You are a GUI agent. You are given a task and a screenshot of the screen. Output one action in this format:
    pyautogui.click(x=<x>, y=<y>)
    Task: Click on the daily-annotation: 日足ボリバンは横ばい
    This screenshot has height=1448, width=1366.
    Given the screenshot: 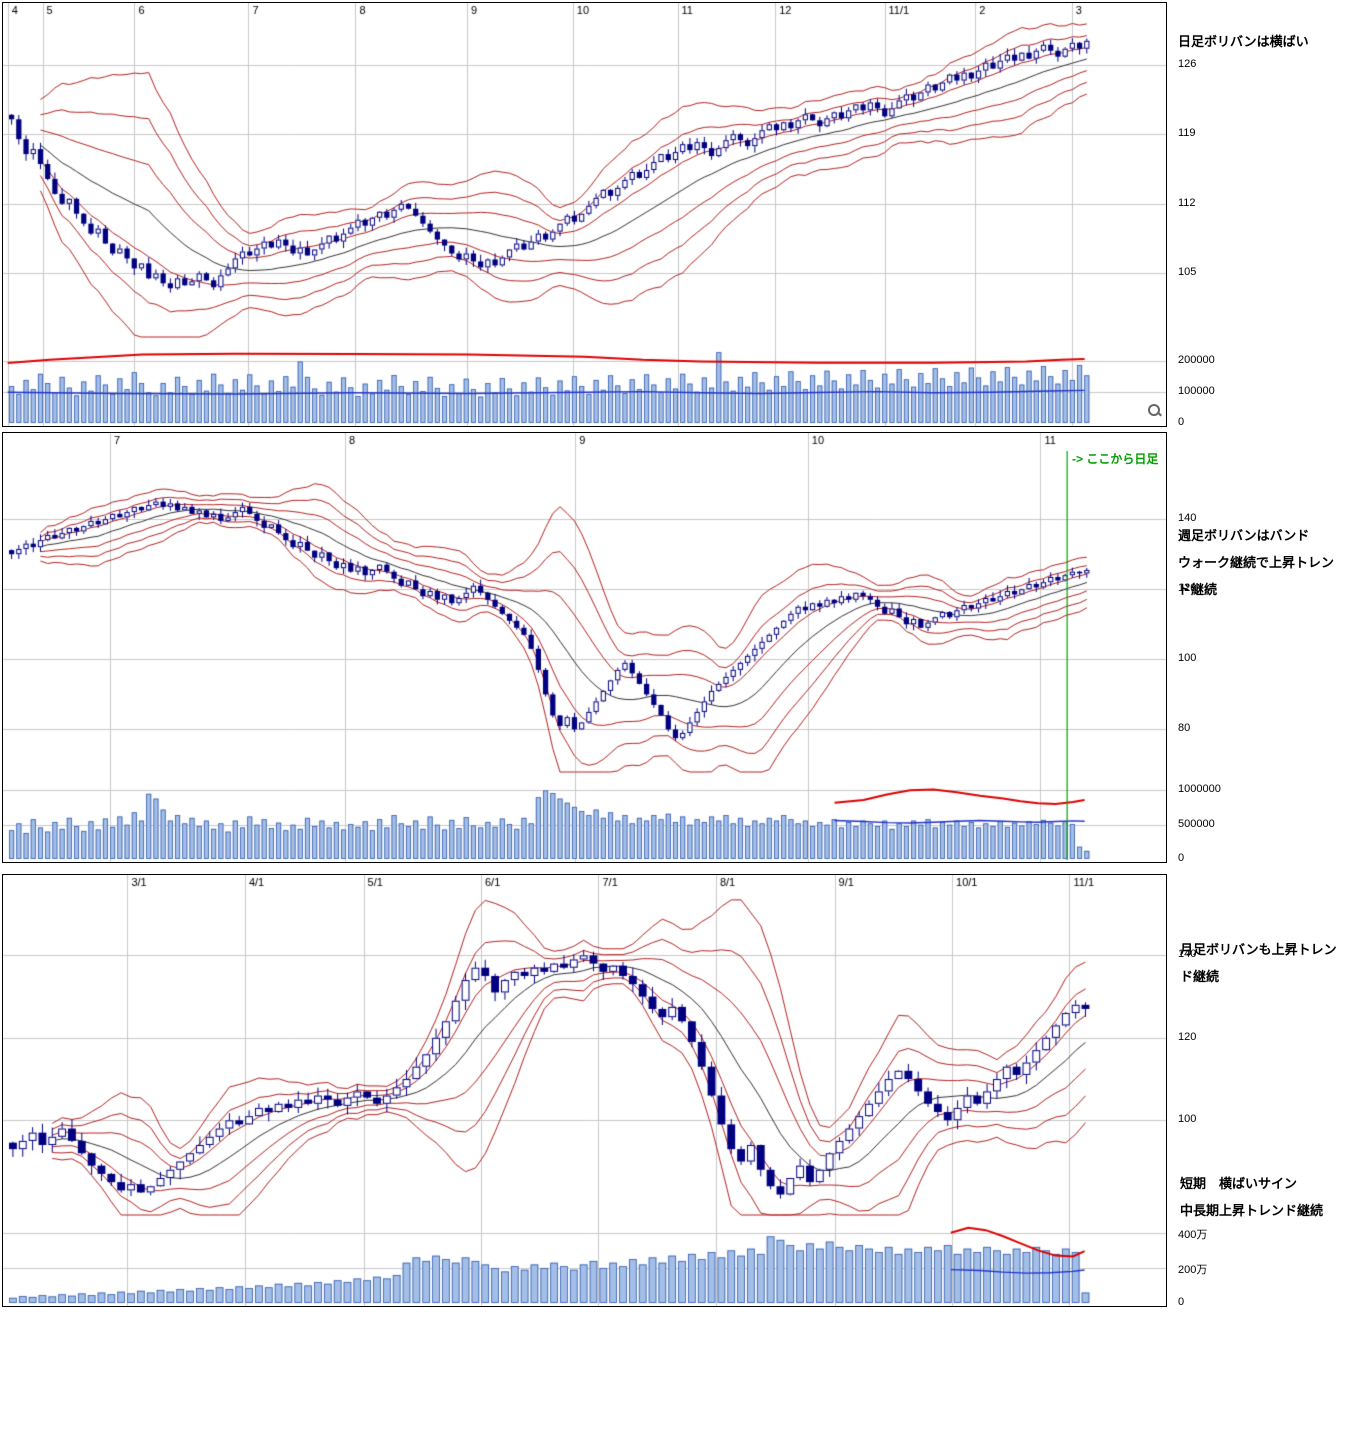 What is the action you would take?
    pyautogui.click(x=1243, y=41)
    